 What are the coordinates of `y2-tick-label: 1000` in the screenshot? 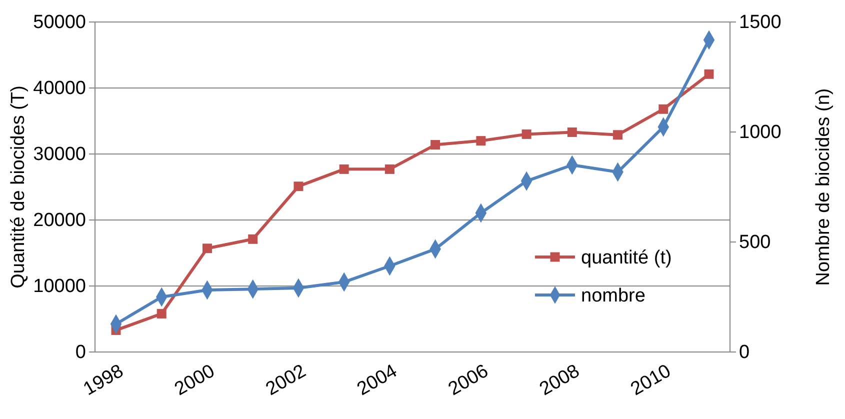 It's located at (760, 133).